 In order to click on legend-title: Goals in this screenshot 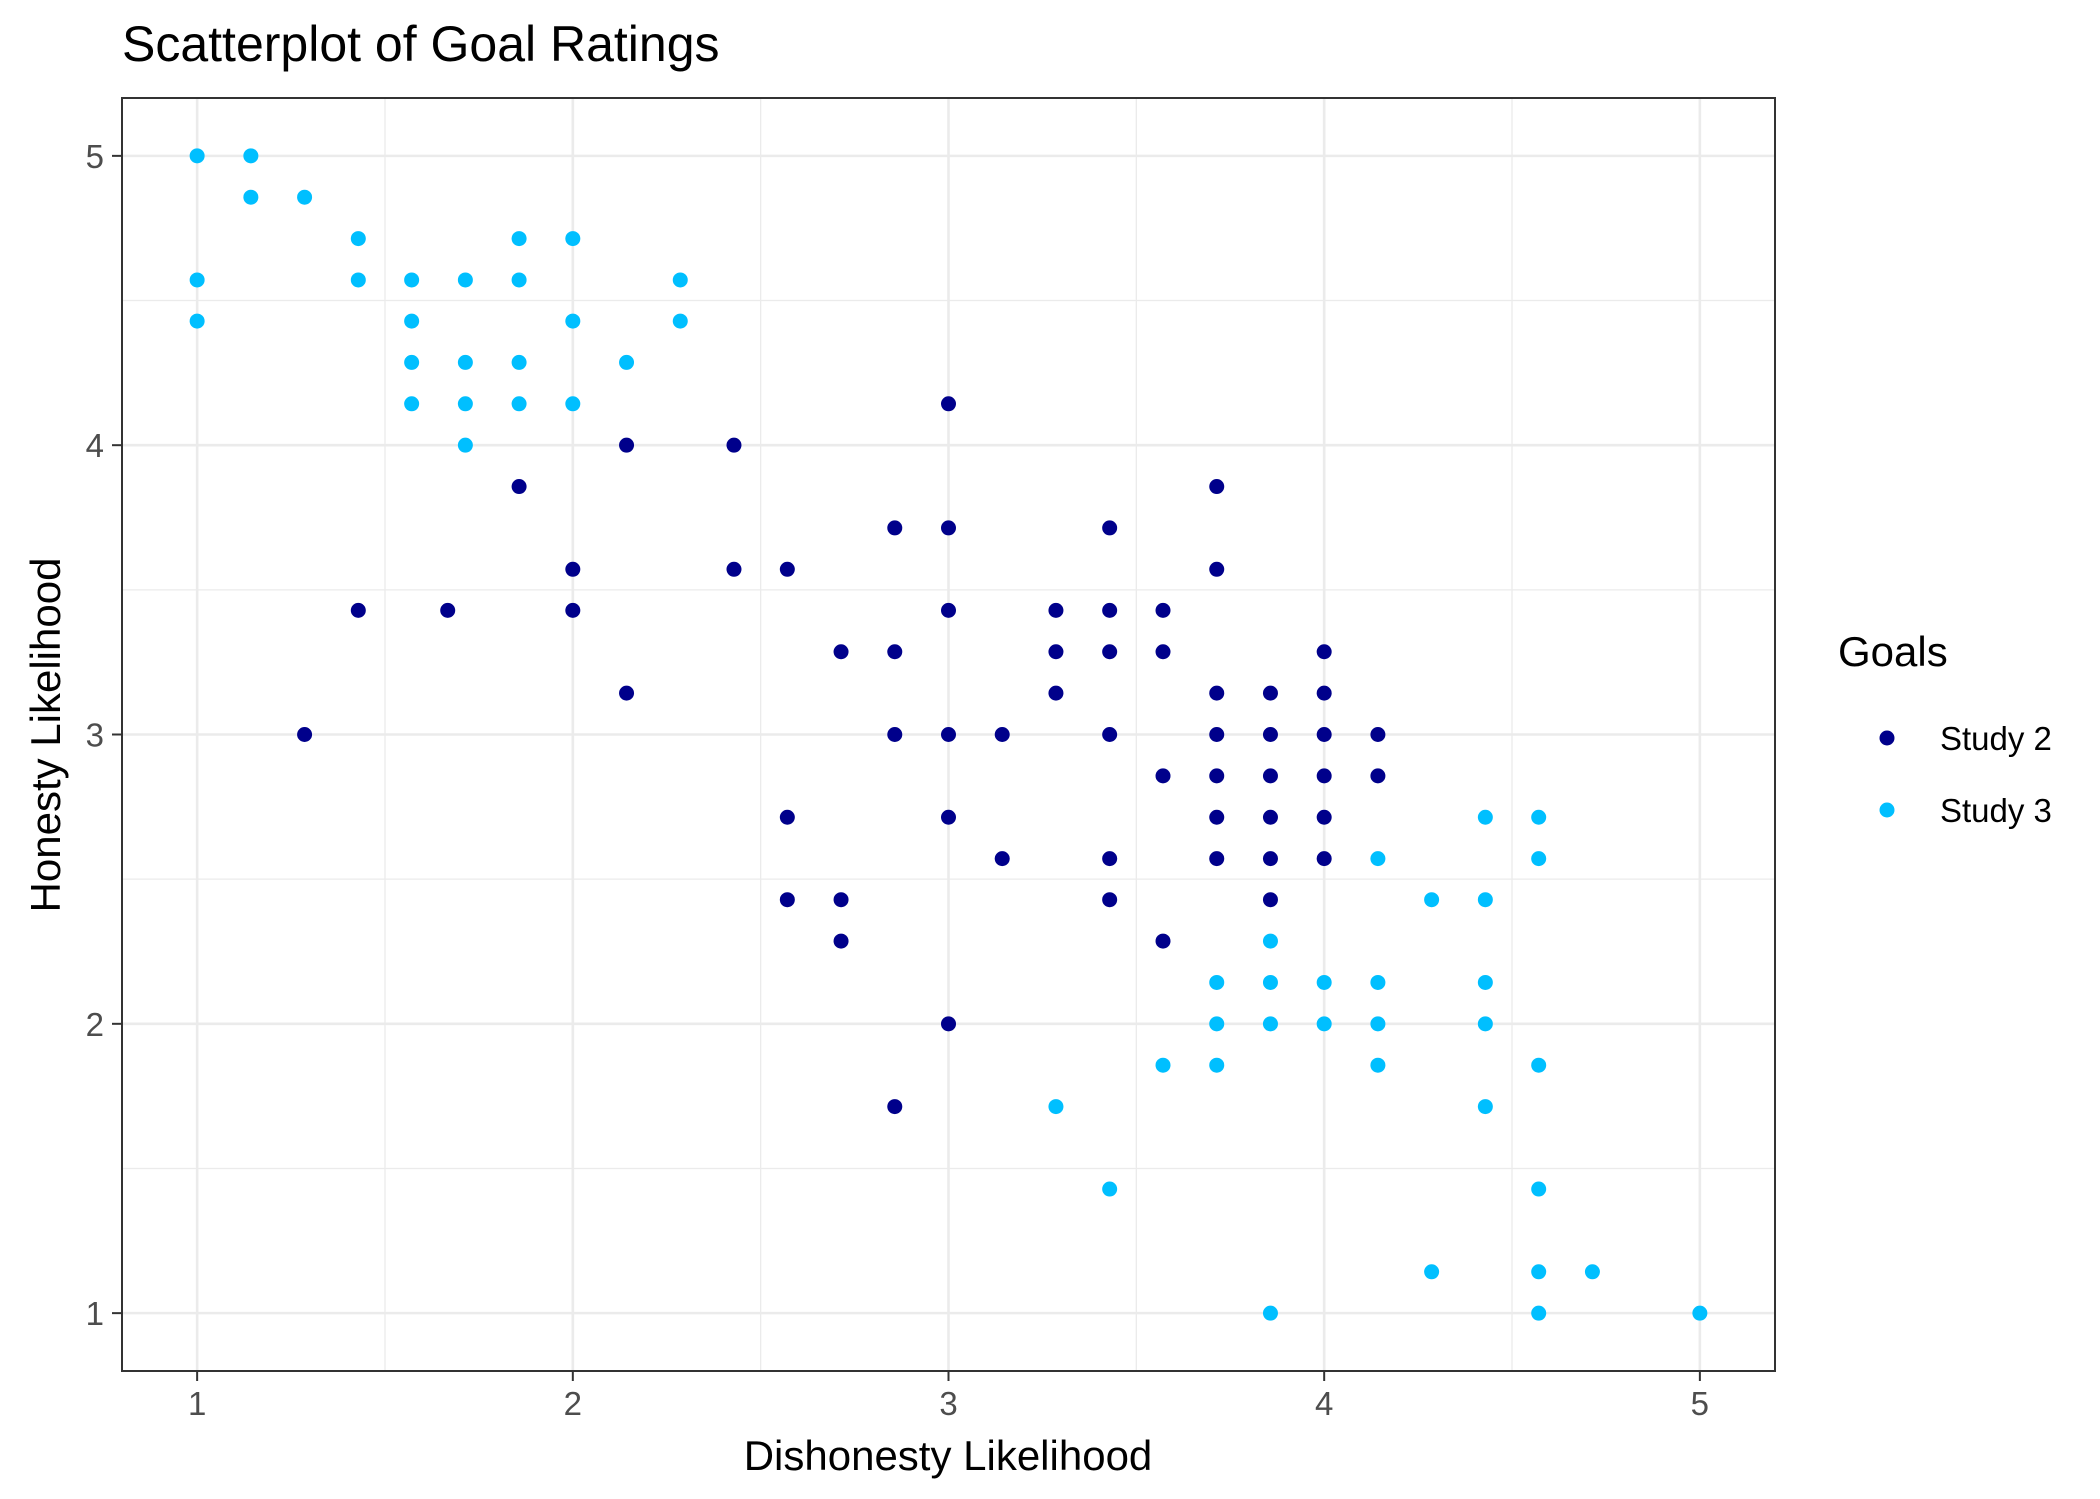, I will do `click(1893, 651)`.